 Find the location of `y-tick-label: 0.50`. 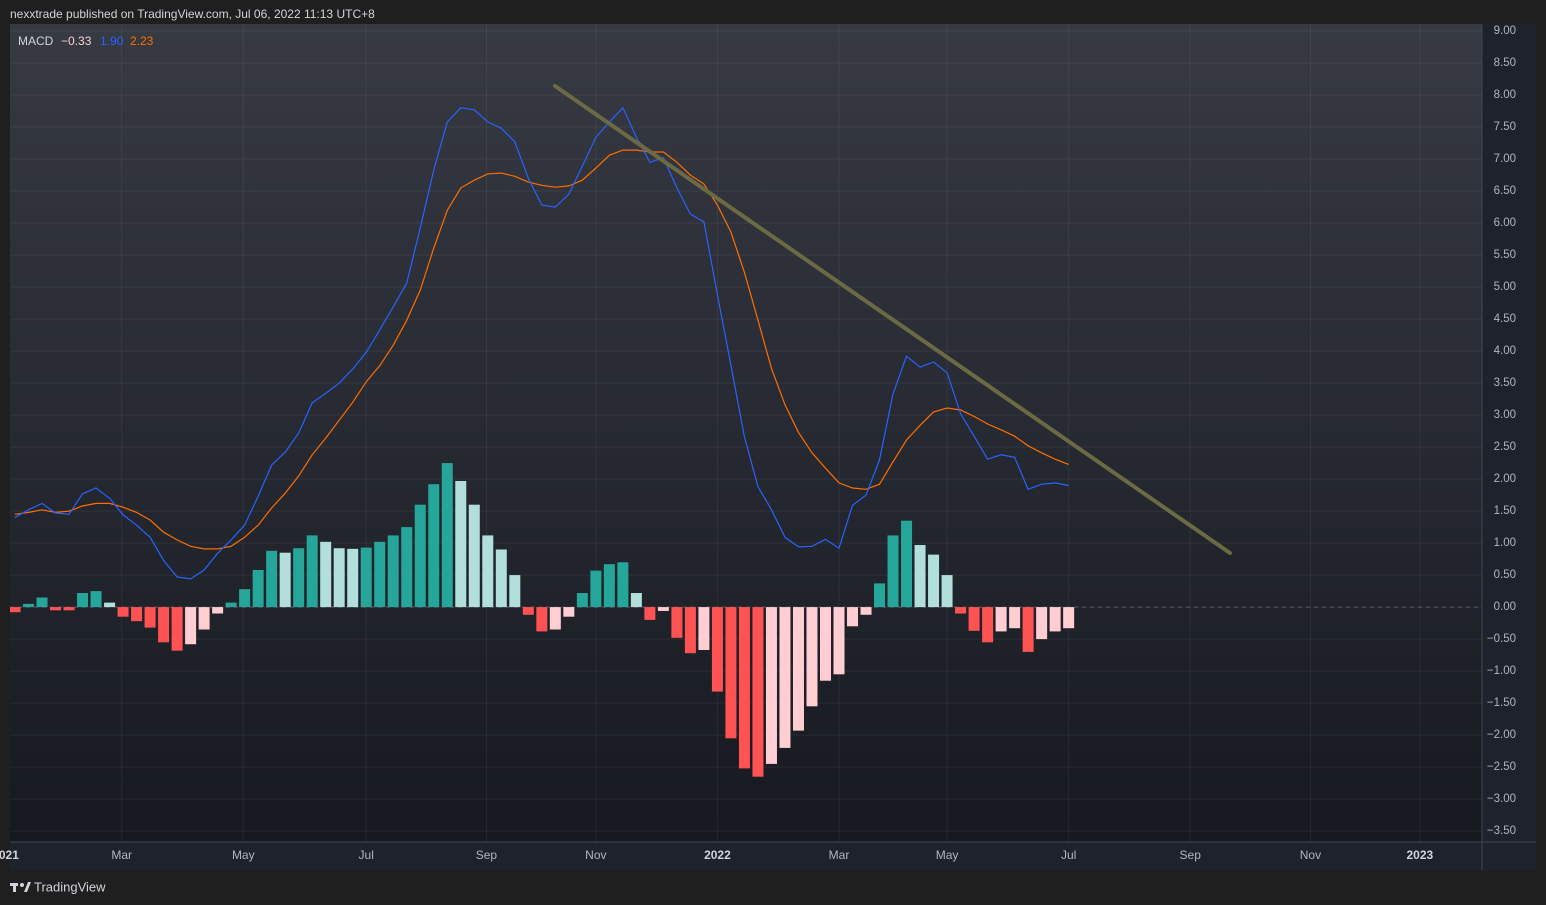

y-tick-label: 0.50 is located at coordinates (1505, 575).